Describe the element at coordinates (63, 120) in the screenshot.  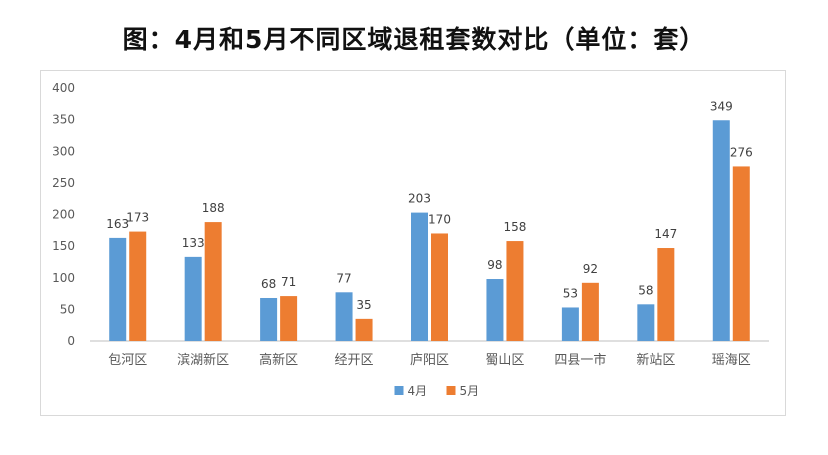
I see `y-tick-label: 350` at that location.